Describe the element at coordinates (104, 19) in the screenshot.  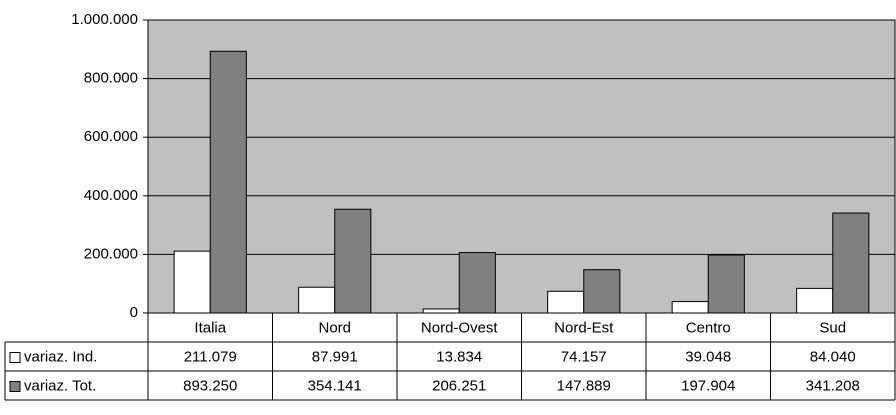
I see `y-tick-label: 1.000.000` at that location.